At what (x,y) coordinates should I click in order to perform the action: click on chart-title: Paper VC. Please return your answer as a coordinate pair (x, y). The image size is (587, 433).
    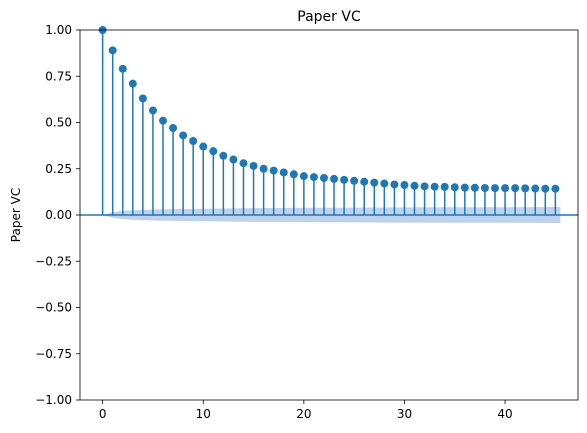
    Looking at the image, I should click on (329, 17).